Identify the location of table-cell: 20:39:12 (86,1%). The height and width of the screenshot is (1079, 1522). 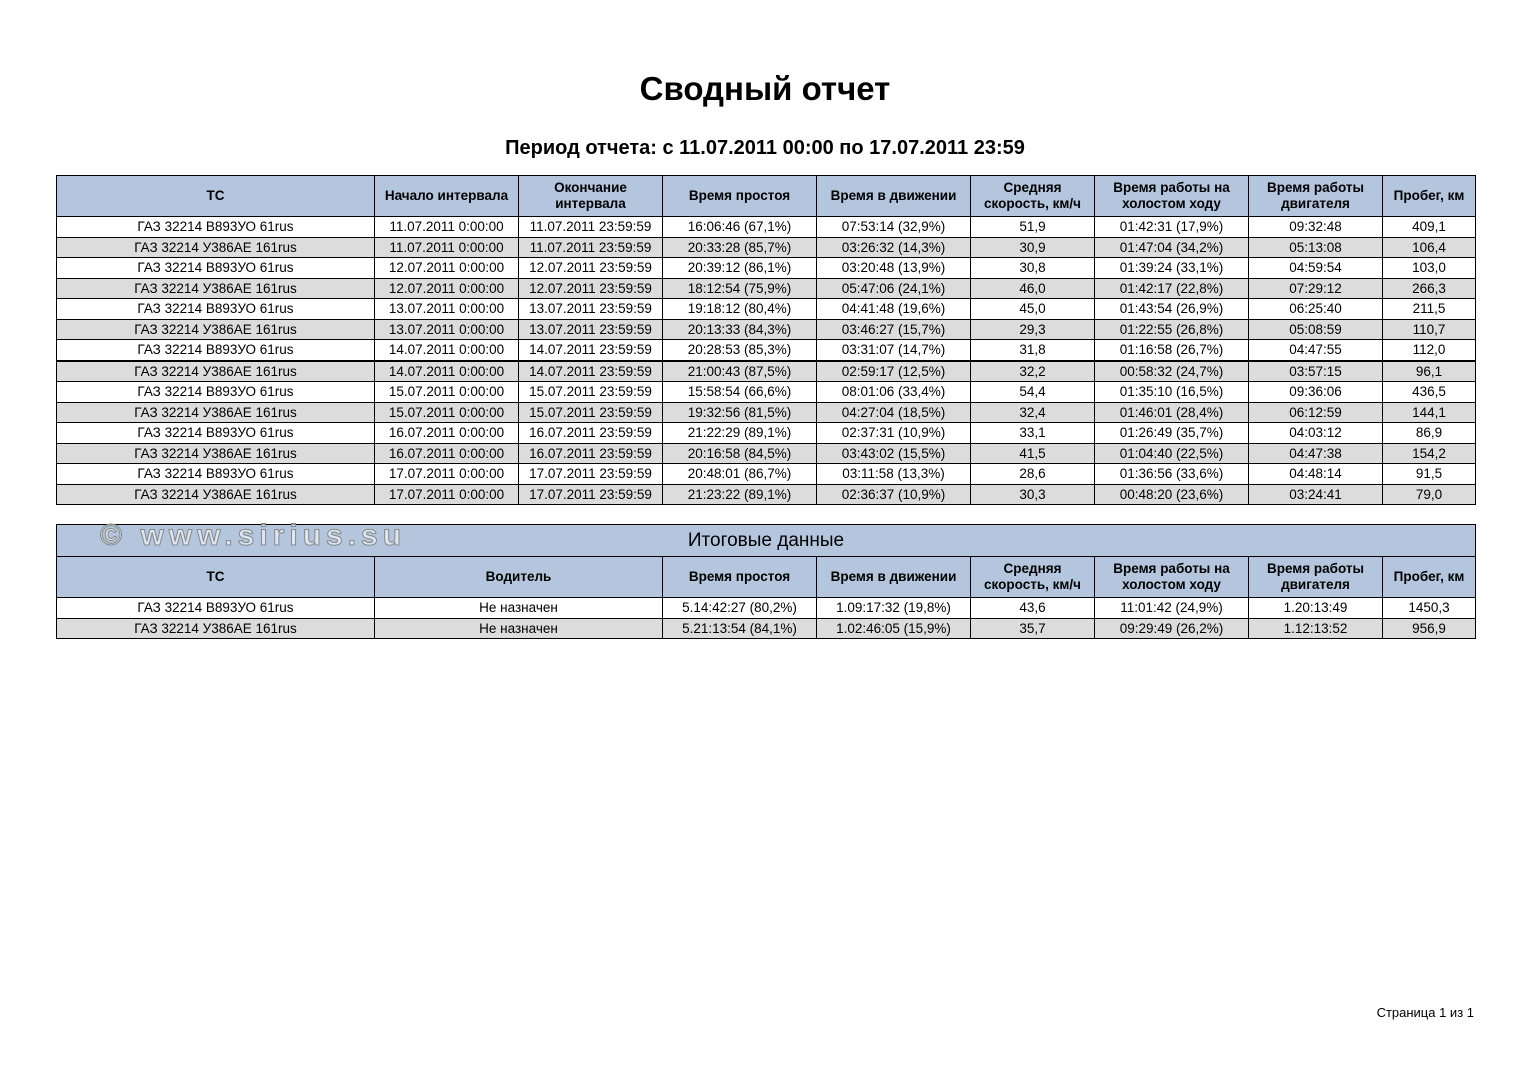
(739, 268).